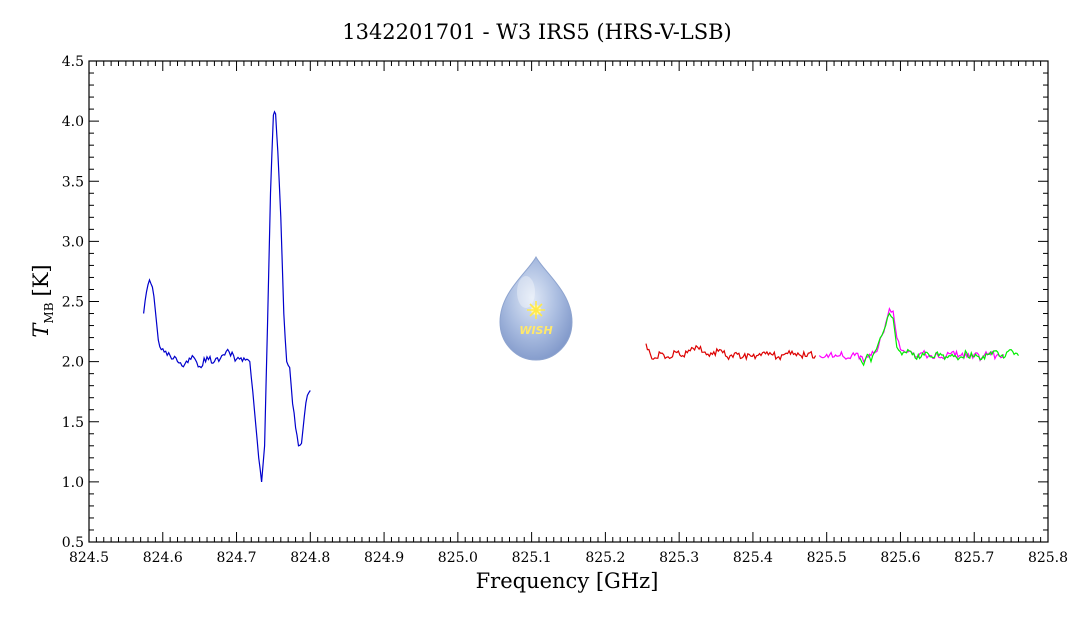 The width and height of the screenshot is (1072, 618). What do you see at coordinates (537, 32) in the screenshot?
I see `chart-title: 1342201701 - W3 IRS5 (HRS-V-LSB)` at bounding box center [537, 32].